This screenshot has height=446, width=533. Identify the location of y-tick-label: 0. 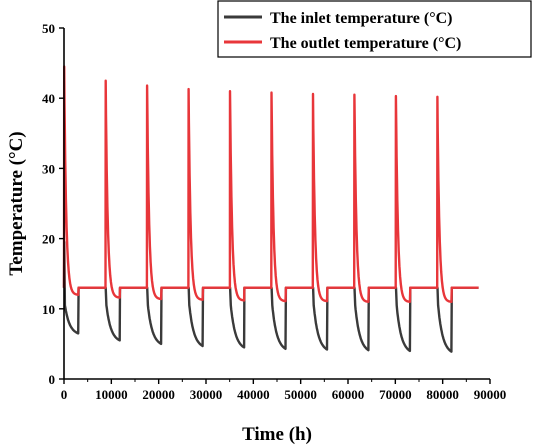
(52, 379).